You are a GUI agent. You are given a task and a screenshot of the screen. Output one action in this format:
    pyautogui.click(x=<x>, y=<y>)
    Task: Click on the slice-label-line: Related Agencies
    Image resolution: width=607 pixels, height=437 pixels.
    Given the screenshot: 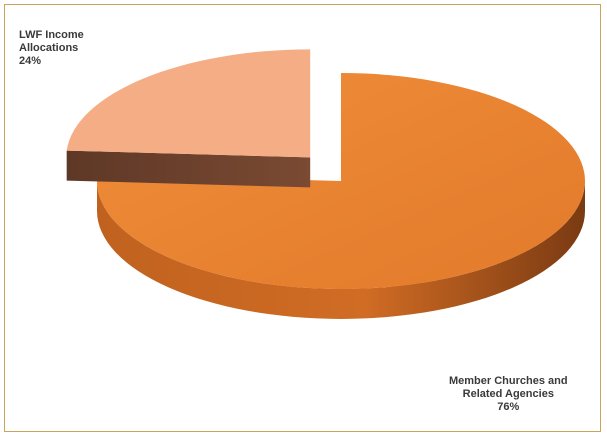 What is the action you would take?
    pyautogui.click(x=508, y=394)
    